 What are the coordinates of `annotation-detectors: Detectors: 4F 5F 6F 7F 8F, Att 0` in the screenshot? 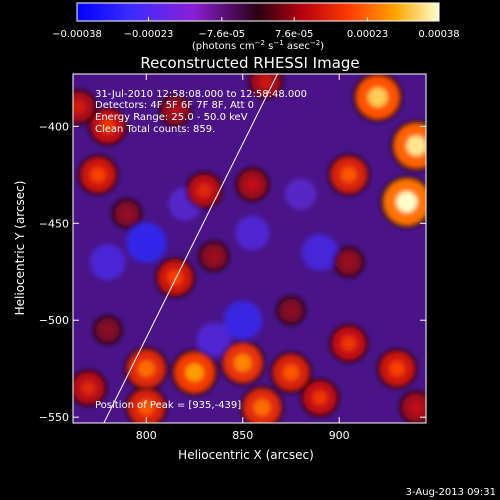 It's located at (174, 105).